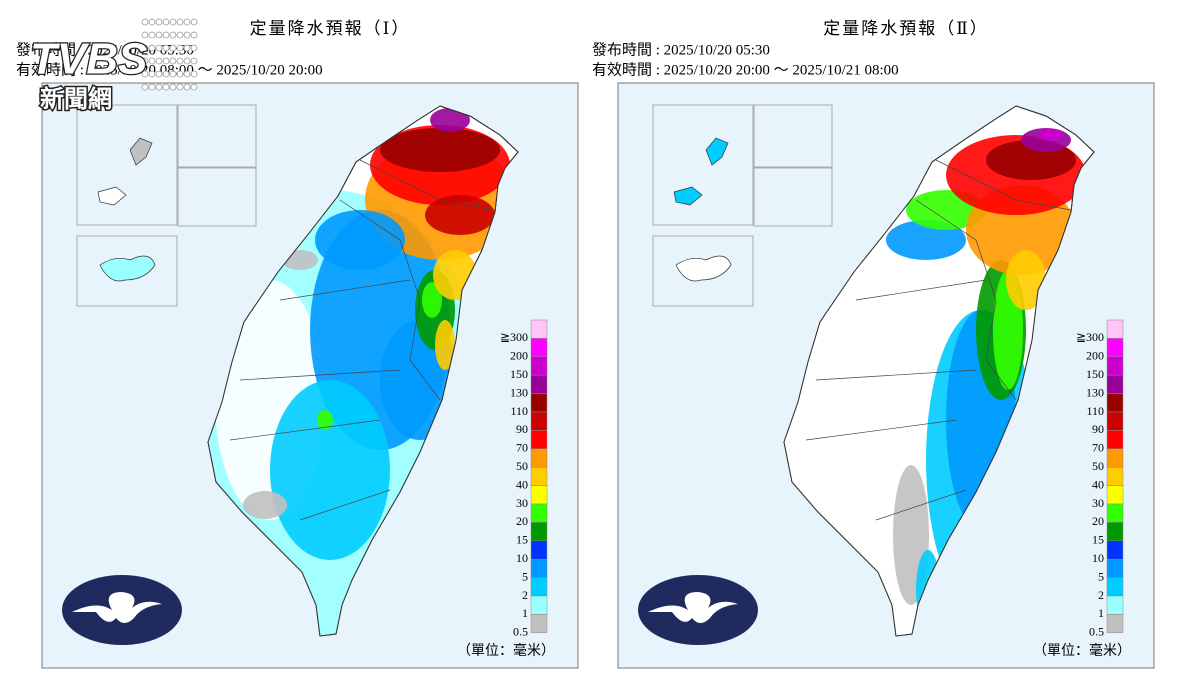 The width and height of the screenshot is (1200, 675). Describe the element at coordinates (1098, 466) in the screenshot. I see `legend-label: 50` at that location.